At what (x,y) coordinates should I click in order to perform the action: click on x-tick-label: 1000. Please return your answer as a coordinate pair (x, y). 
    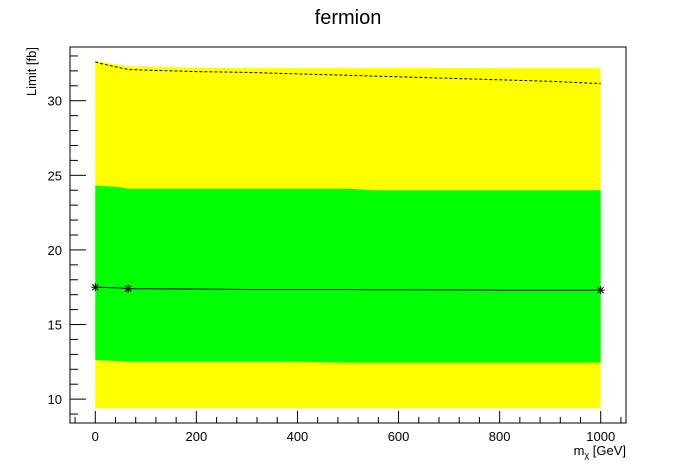
    Looking at the image, I should click on (600, 436).